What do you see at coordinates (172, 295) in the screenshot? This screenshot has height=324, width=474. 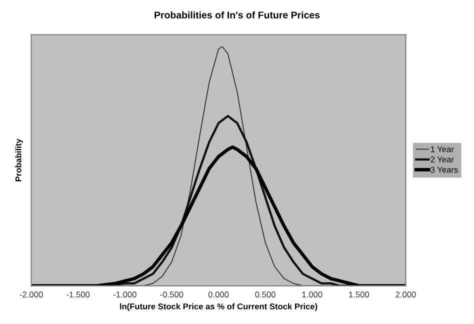 I see `x-tick-label: -0.500` at bounding box center [172, 295].